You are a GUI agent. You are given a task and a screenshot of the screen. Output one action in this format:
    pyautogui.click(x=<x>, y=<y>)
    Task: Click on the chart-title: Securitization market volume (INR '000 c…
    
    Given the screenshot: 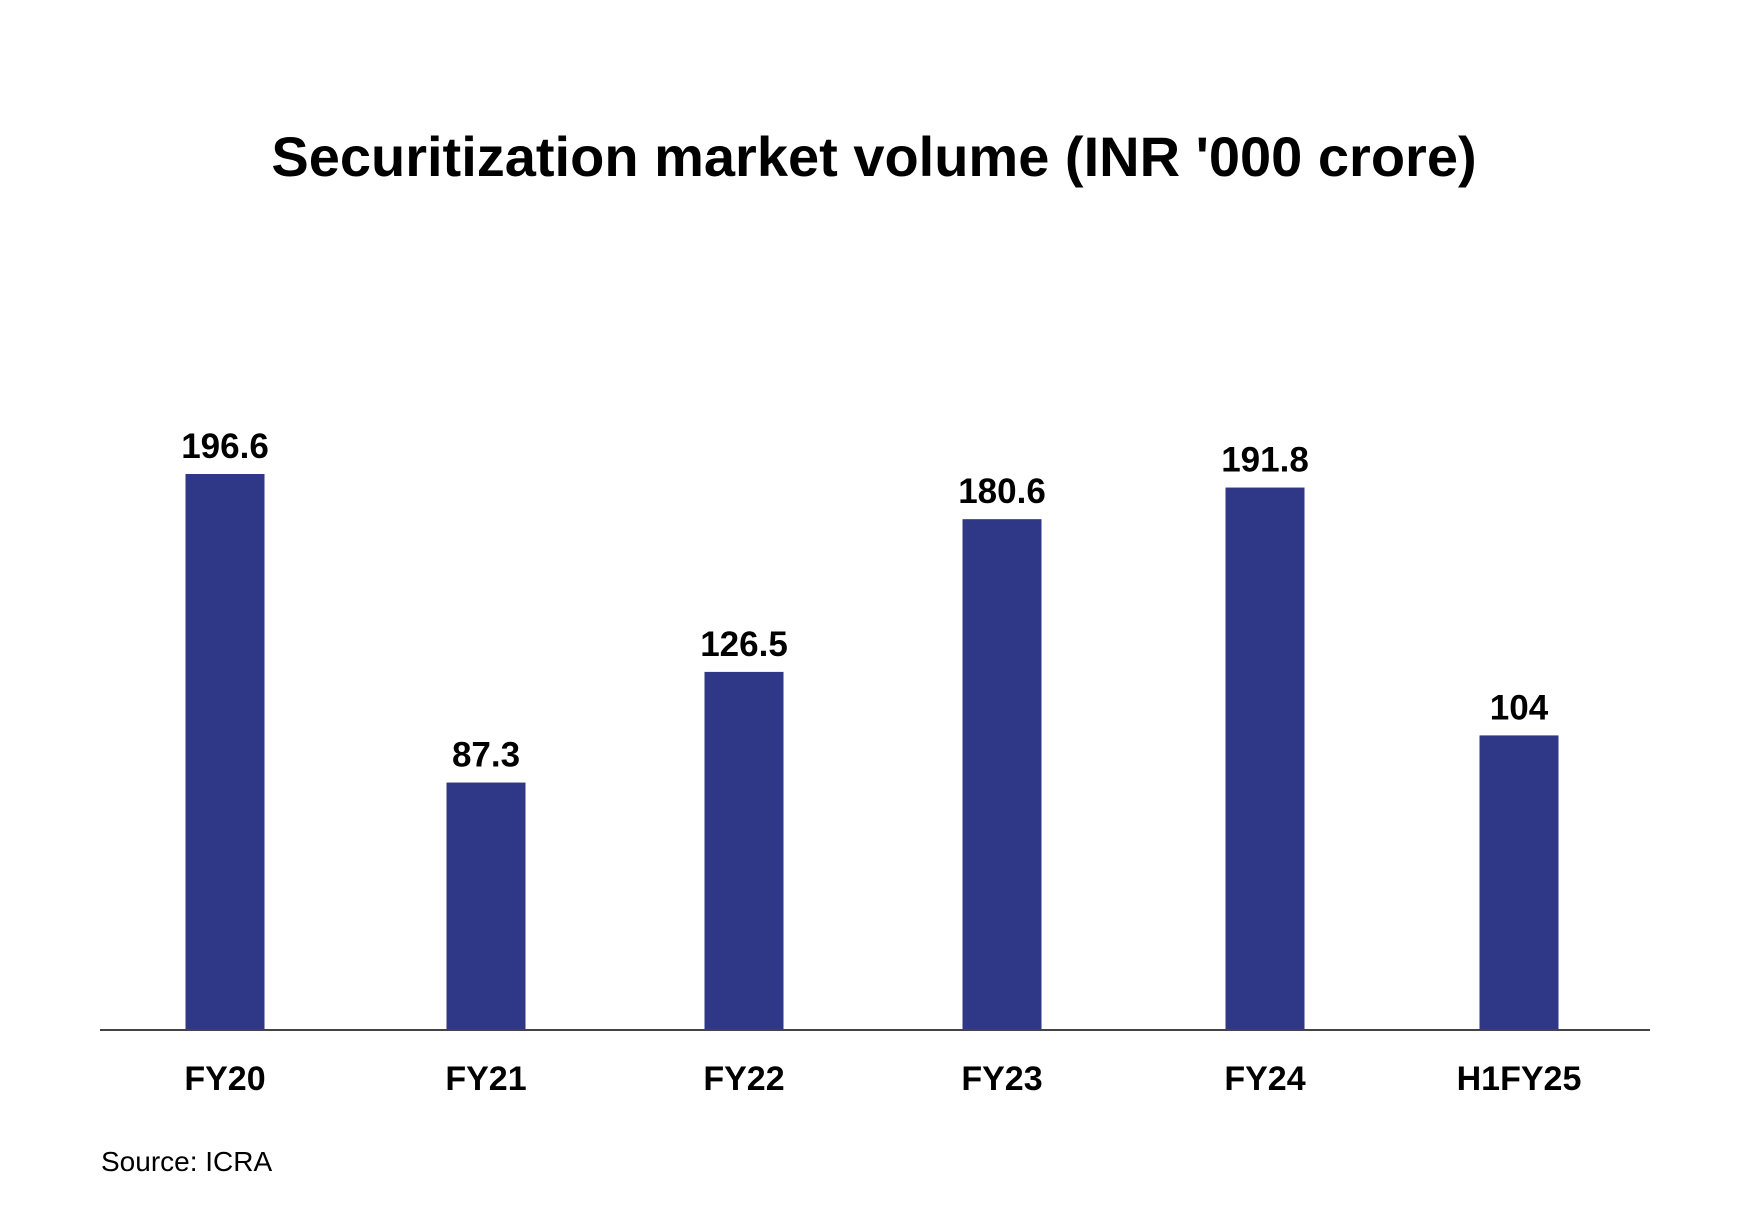 What is the action you would take?
    pyautogui.click(x=874, y=156)
    